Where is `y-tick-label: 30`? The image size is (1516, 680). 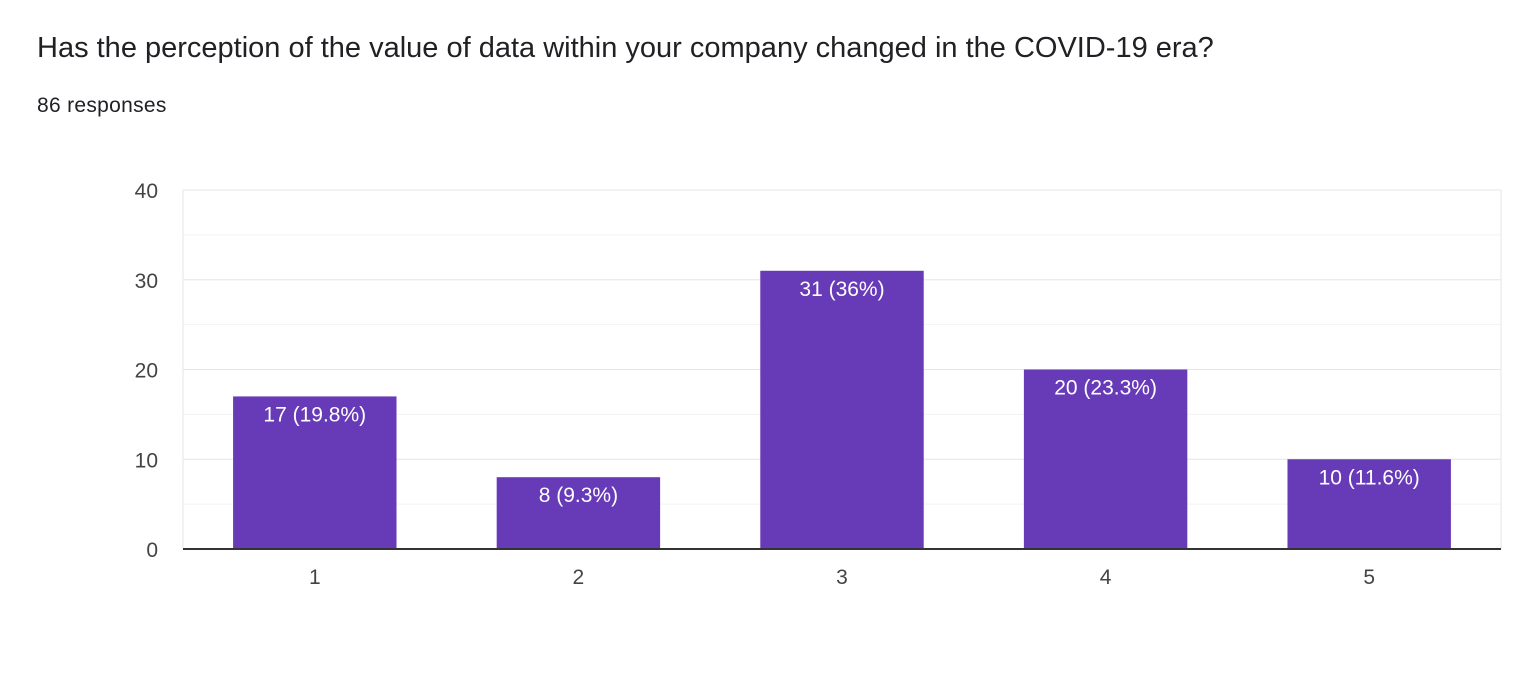
y-tick-label: 30 is located at coordinates (146, 281).